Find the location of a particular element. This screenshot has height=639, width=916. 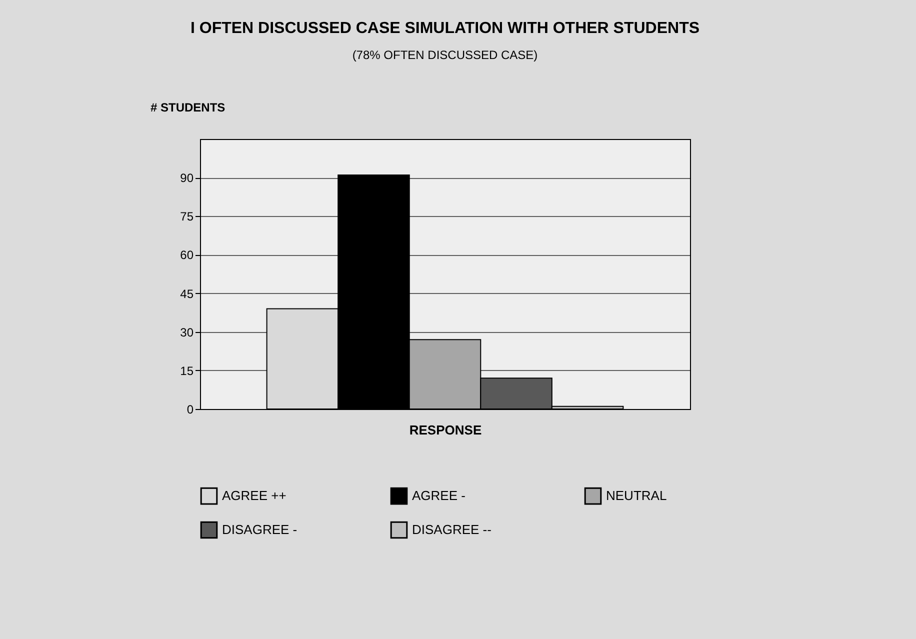

y-tick-label: 75 is located at coordinates (187, 217).